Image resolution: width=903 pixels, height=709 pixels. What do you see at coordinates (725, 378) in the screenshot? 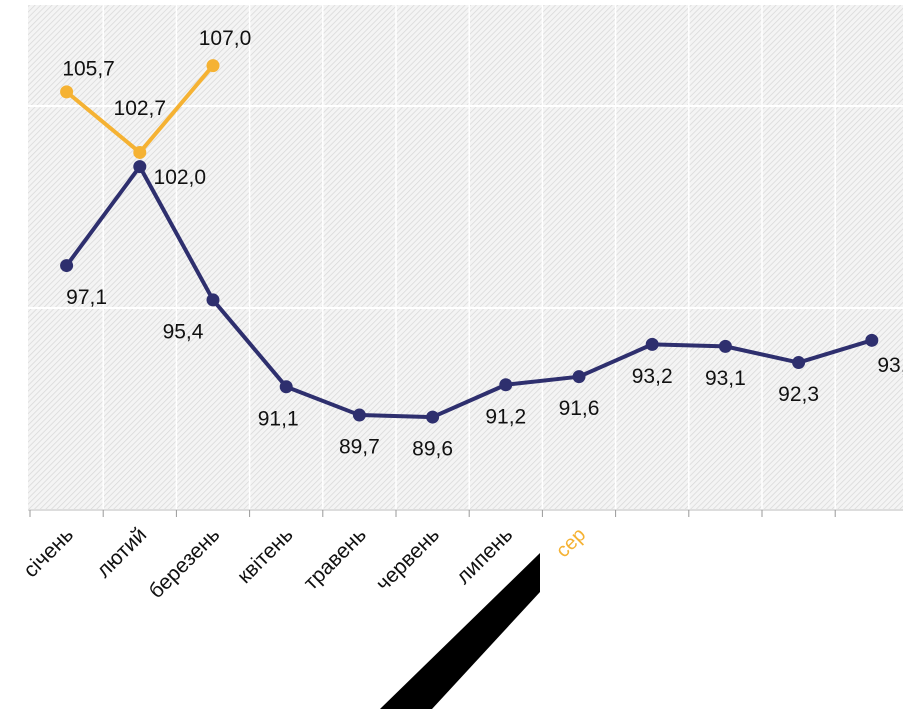
I see `data-label: 93,1` at bounding box center [725, 378].